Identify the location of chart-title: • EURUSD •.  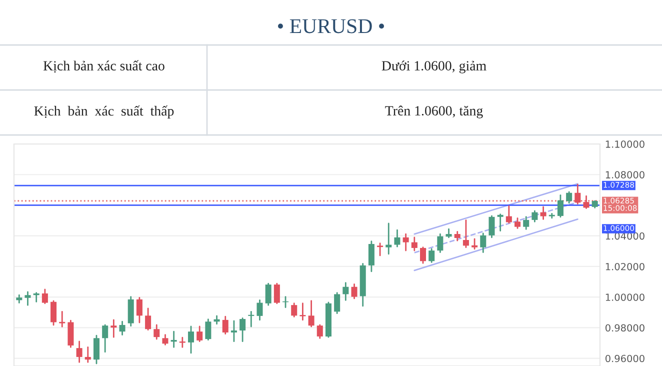
(331, 26).